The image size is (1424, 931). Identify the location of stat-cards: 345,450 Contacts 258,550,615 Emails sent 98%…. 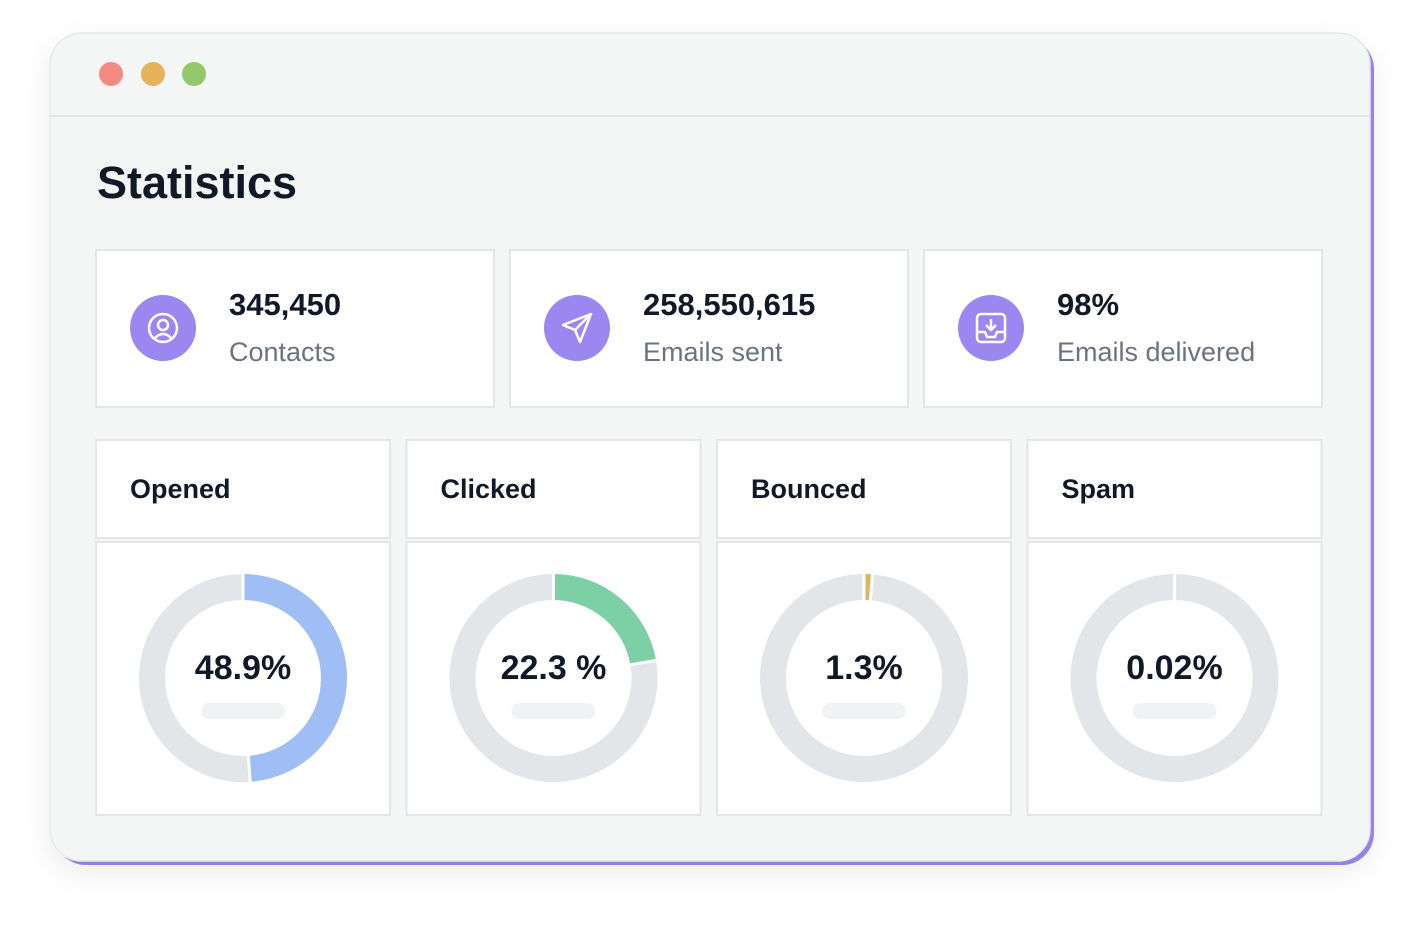
(709, 328).